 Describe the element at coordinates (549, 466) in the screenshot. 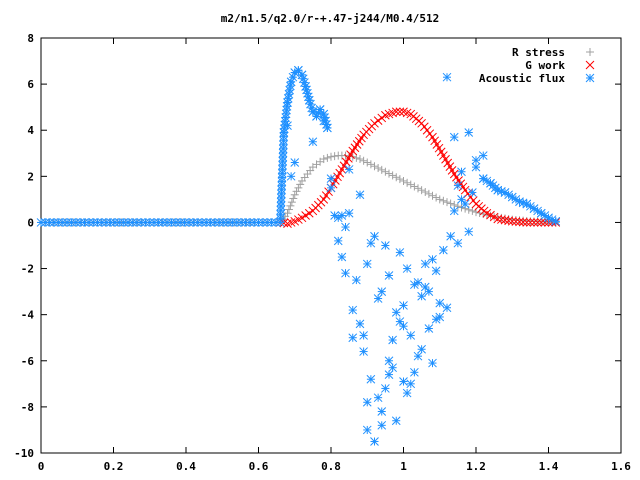

I see `x-tick-label: 1.4` at that location.